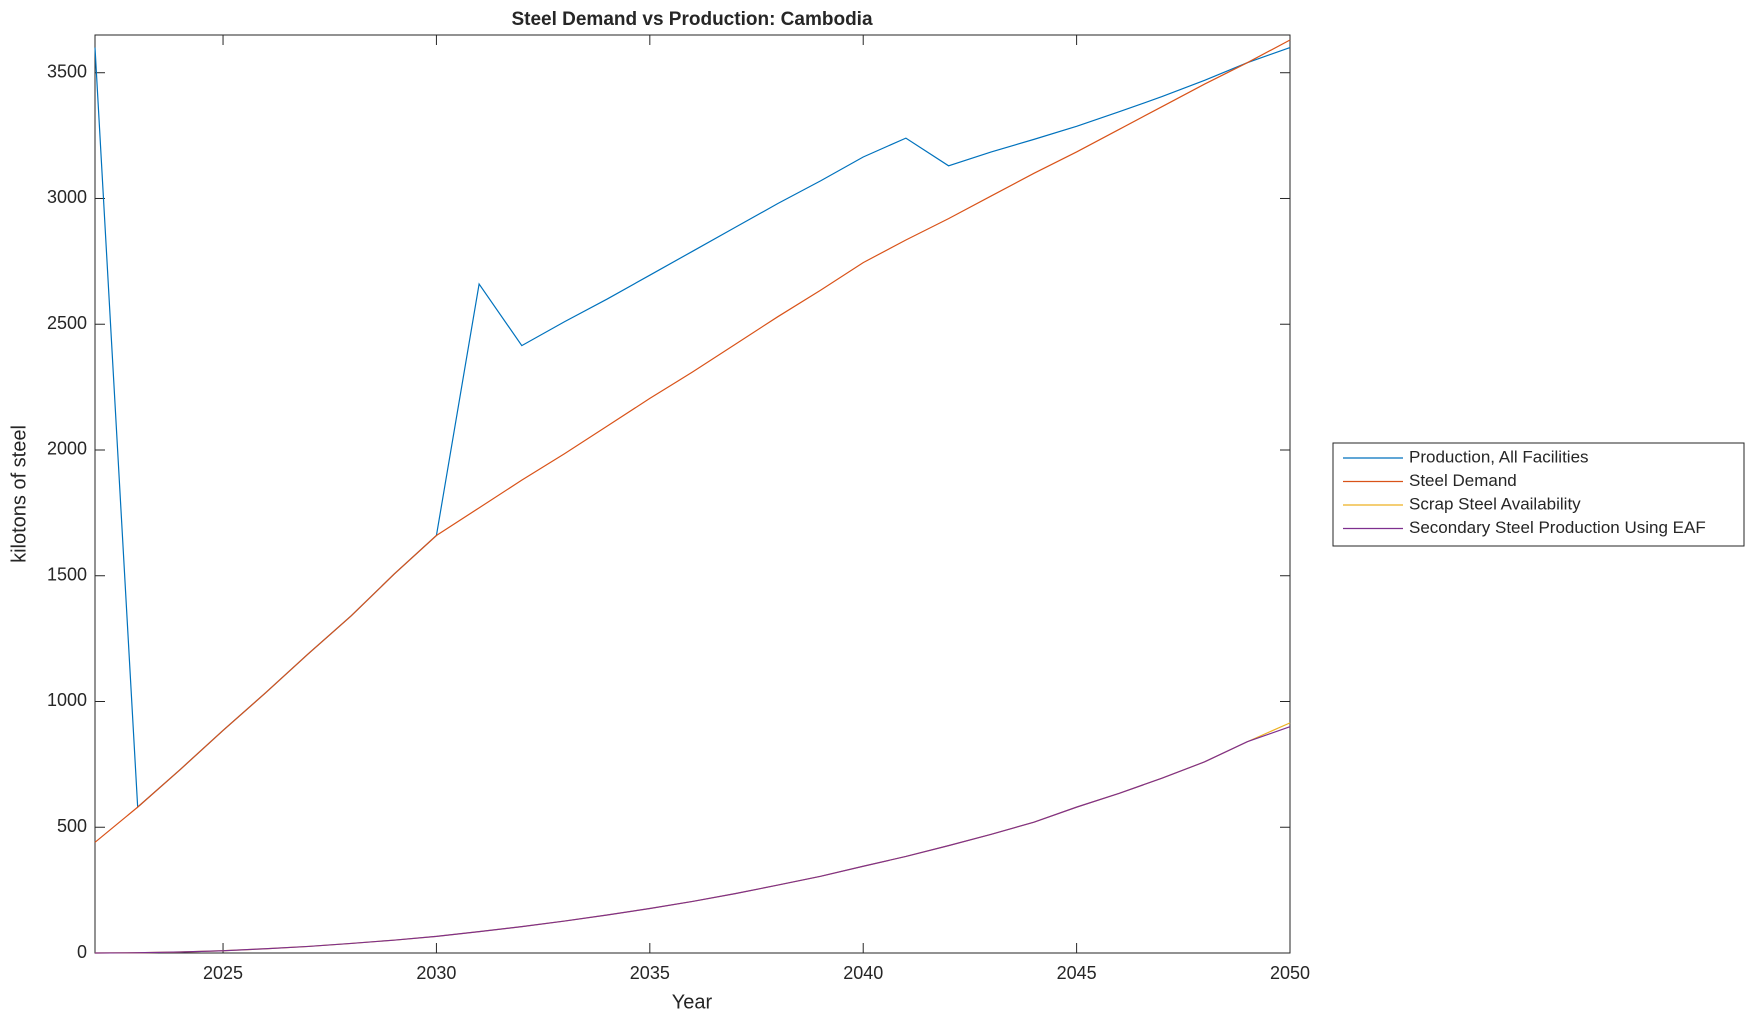 This screenshot has height=1021, width=1756. Describe the element at coordinates (1290, 973) in the screenshot. I see `x-tick-label: 2050` at that location.